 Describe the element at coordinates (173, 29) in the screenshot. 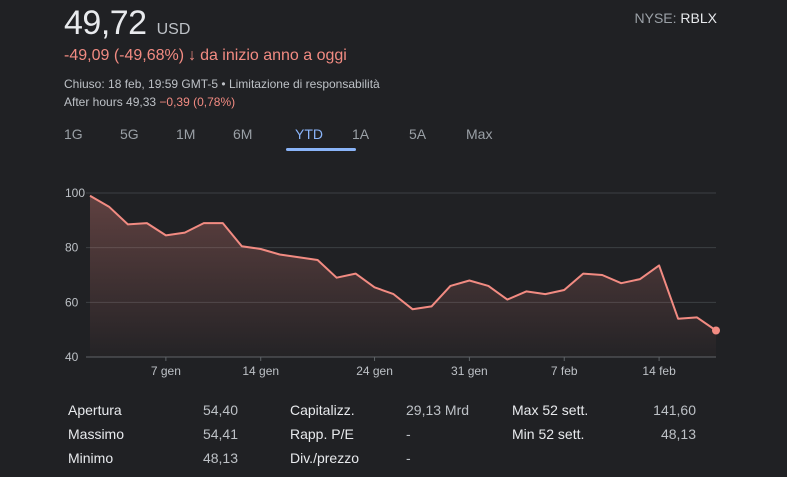

I see `currency-label: USD` at that location.